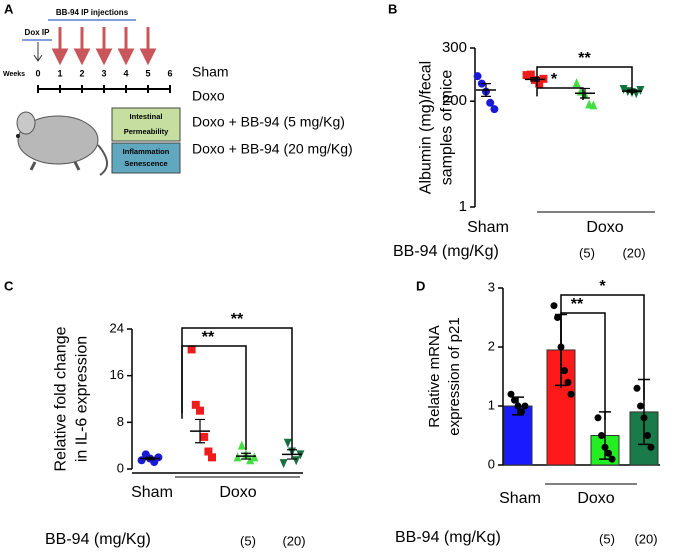 The height and width of the screenshot is (552, 683). I want to click on weeks-label: Weeks, so click(14, 74).